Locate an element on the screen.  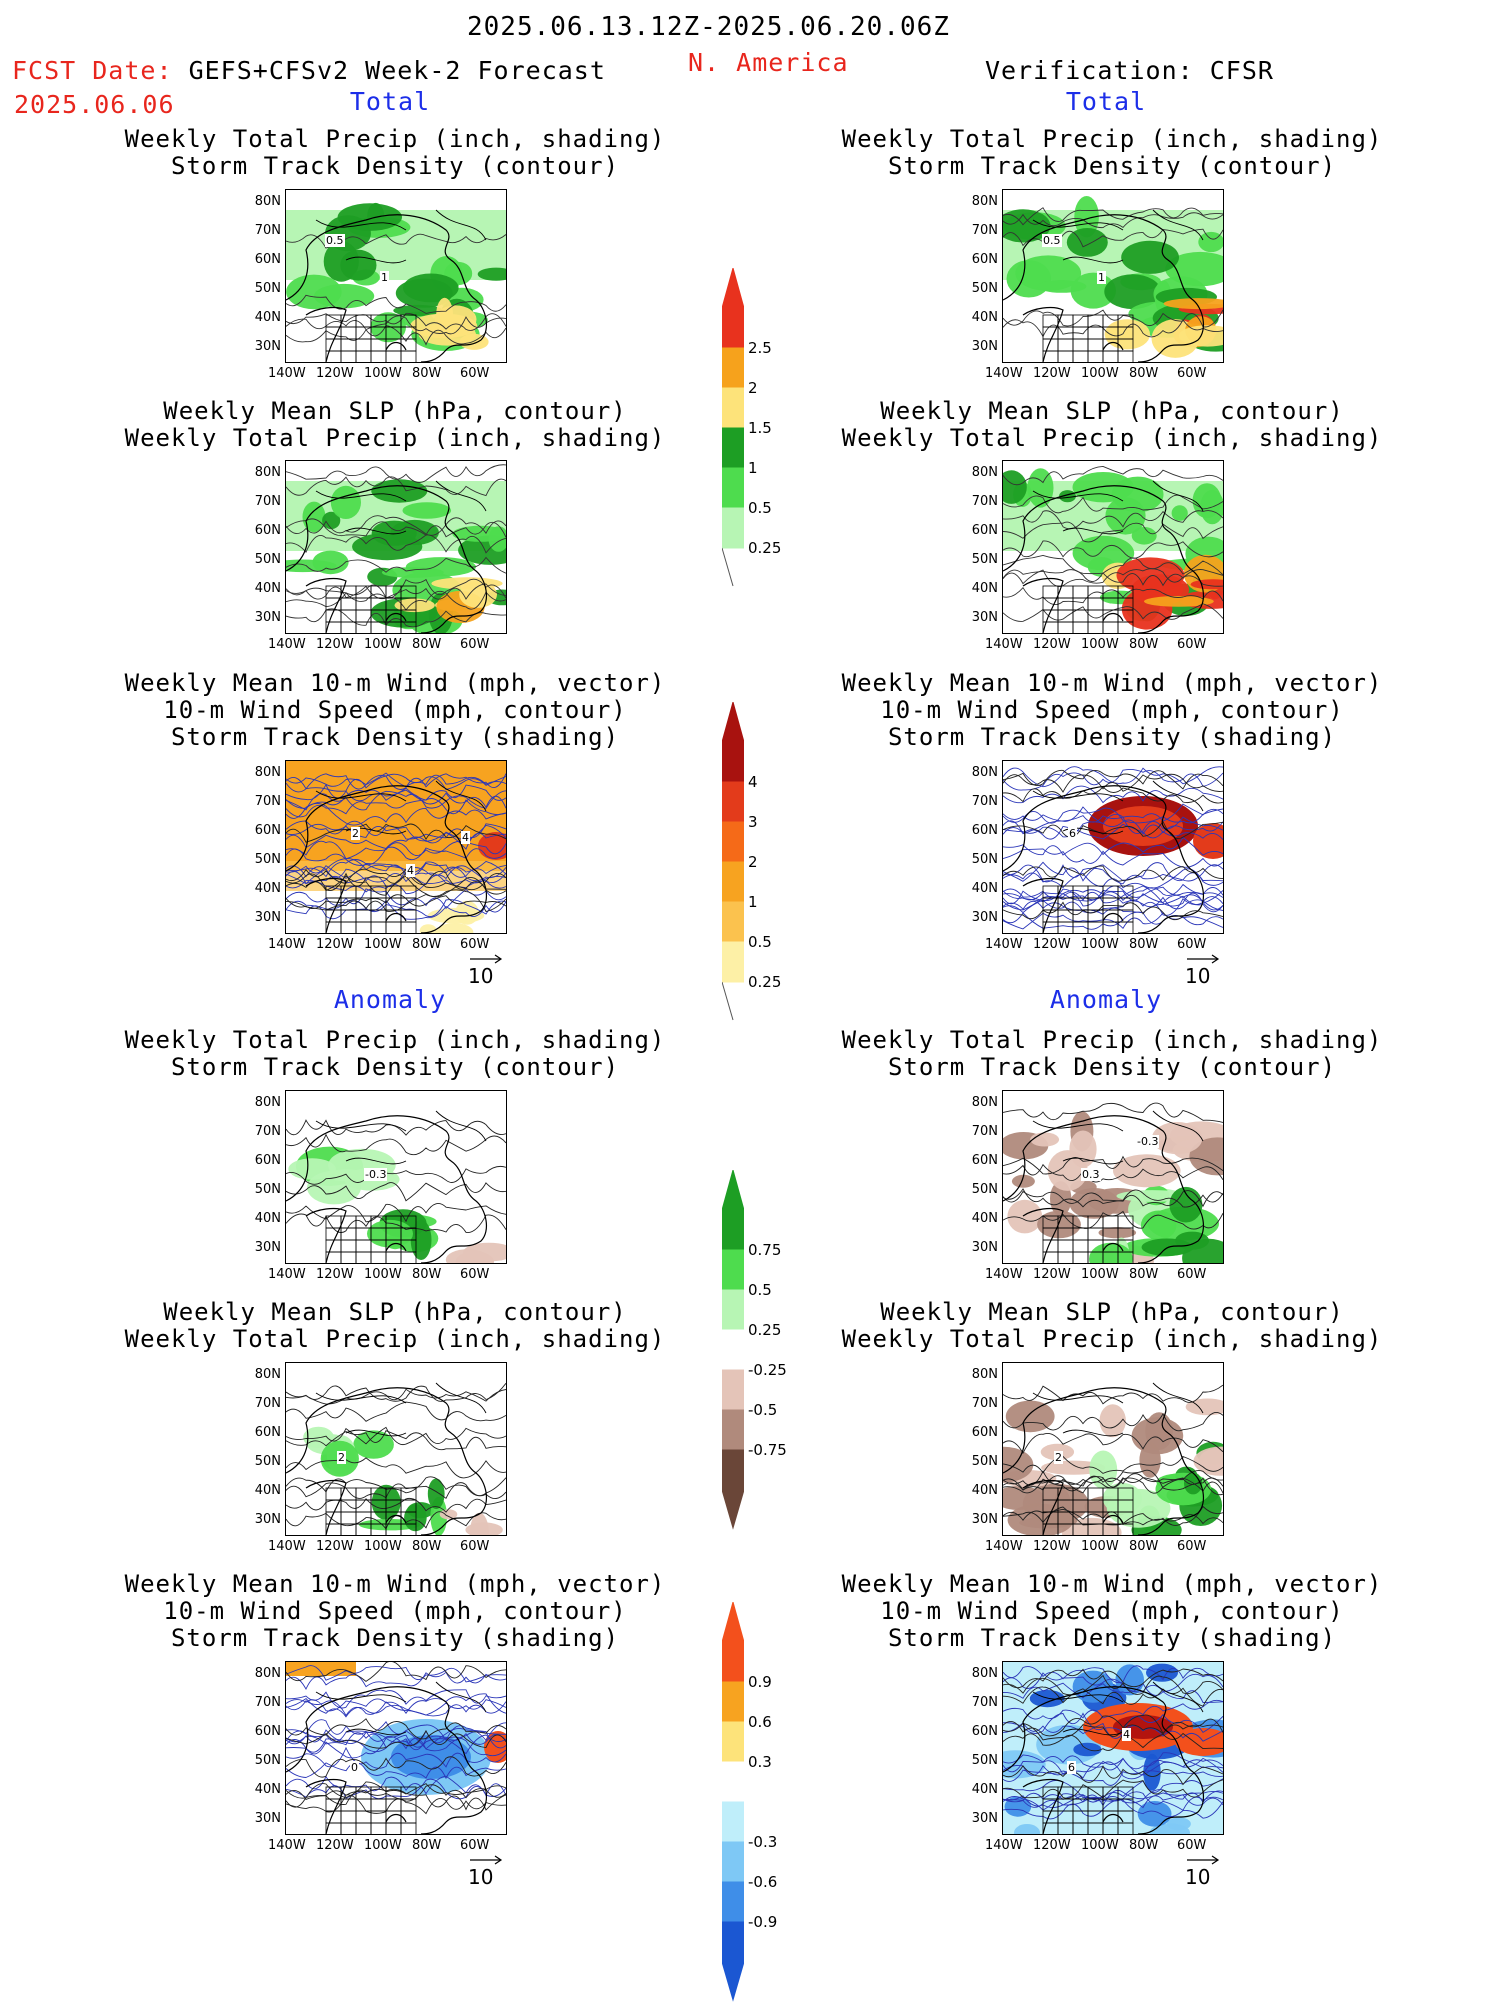
vector-reference-value: 10 is located at coordinates (1198, 976).